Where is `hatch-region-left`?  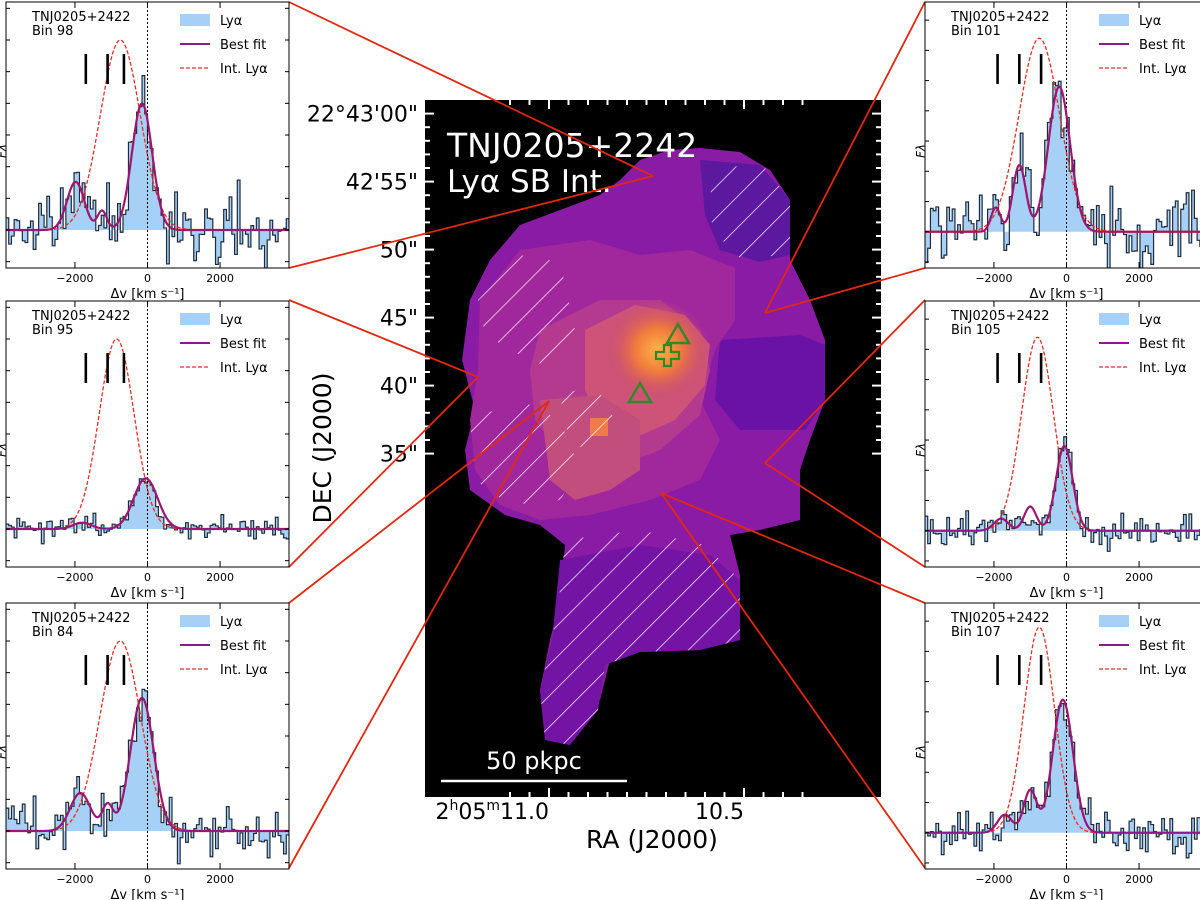
hatch-region-left is located at coordinates (526, 312).